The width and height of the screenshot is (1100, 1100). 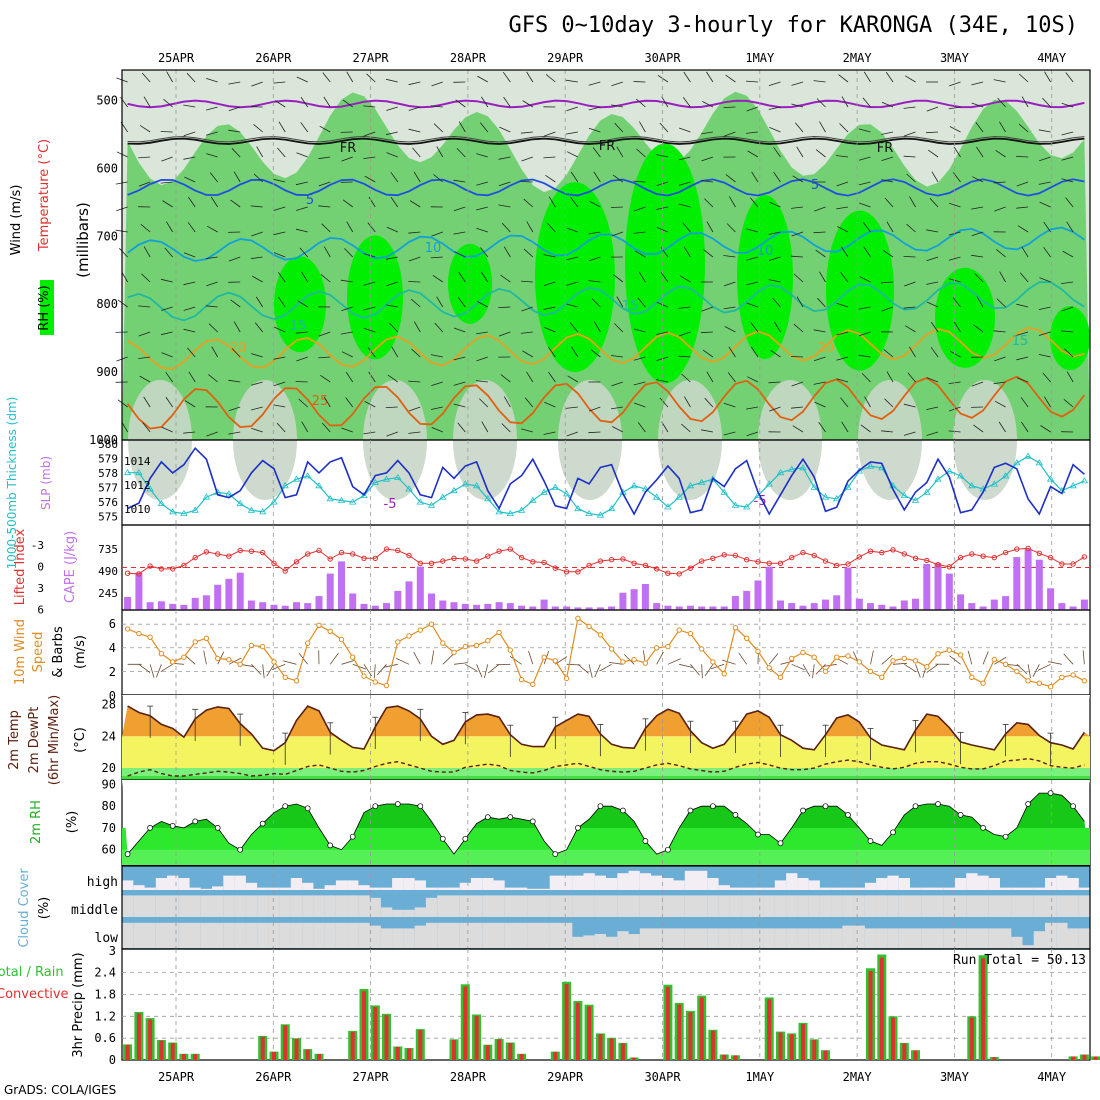 I want to click on slp-line, so click(x=606, y=481).